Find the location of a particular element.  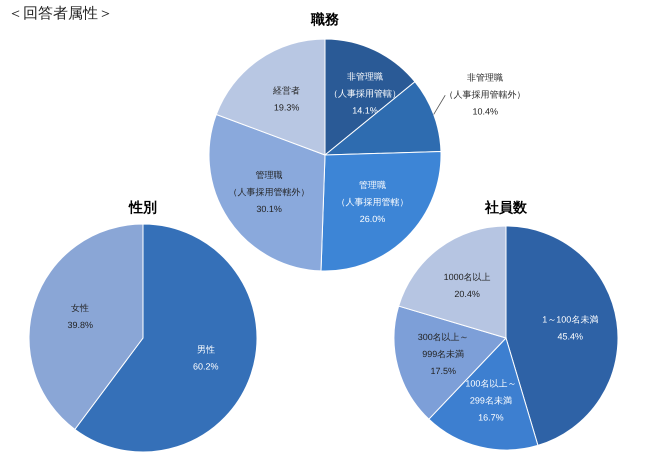

slice-label: 経営者 19.3% is located at coordinates (286, 99).